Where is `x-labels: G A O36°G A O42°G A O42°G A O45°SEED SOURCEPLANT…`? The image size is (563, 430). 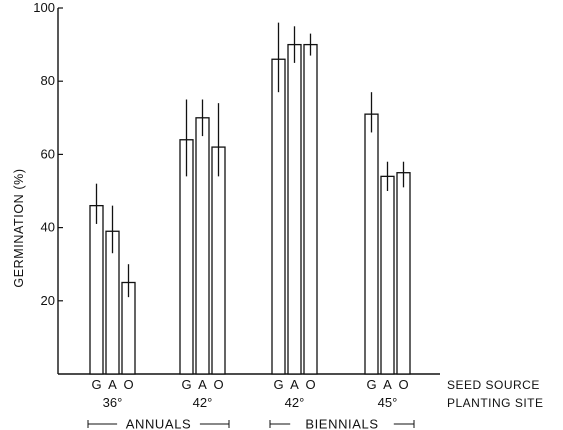
x-labels: G A O36°G A O42°G A O42°G A O45°SEED SOURCEPLANT… is located at coordinates (317, 393).